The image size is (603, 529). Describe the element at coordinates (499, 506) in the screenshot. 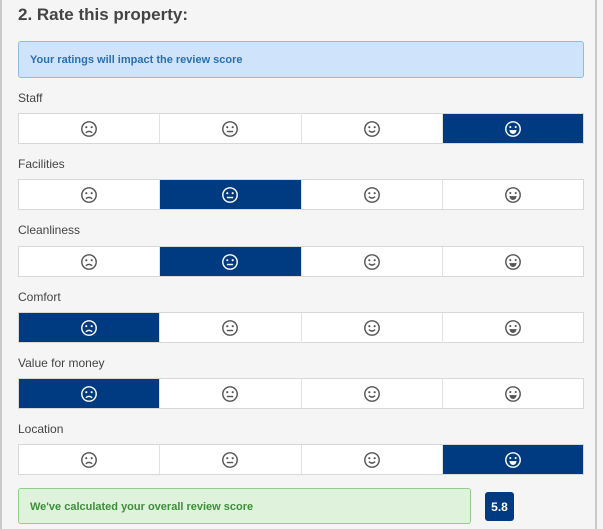

I see `overall-score-badge: 5.8` at that location.